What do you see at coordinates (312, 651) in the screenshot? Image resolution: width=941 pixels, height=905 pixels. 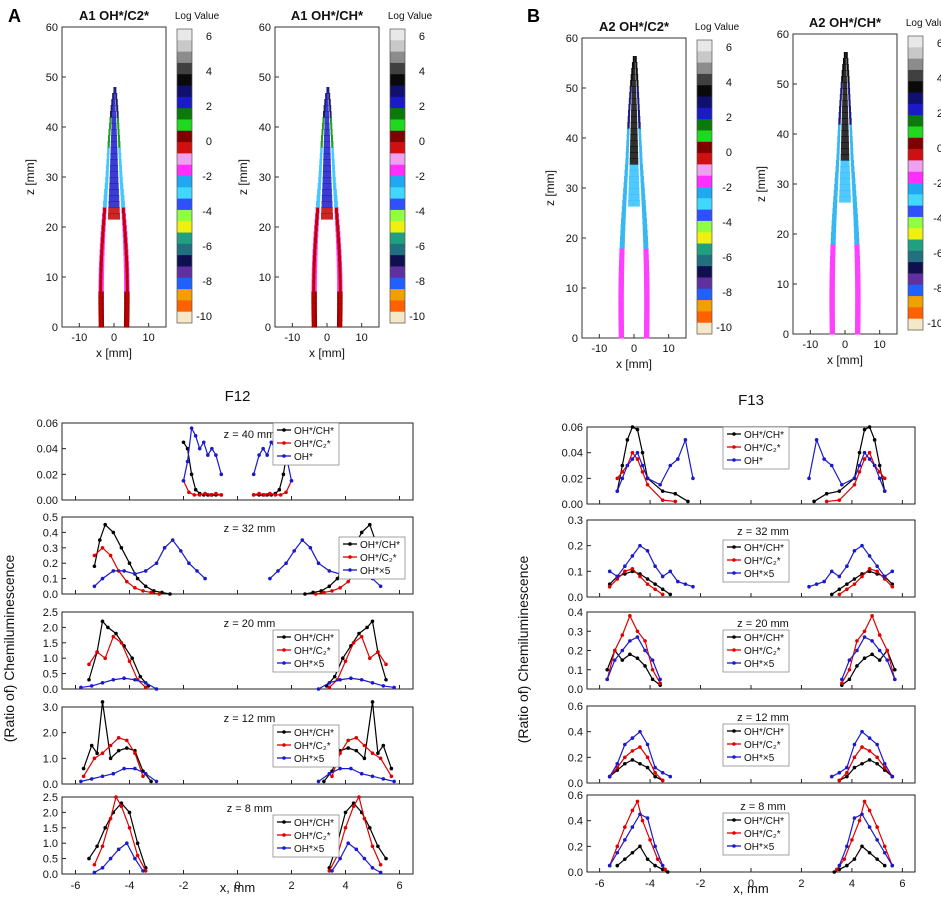 I see `legend-label: OH*/C₂*` at bounding box center [312, 651].